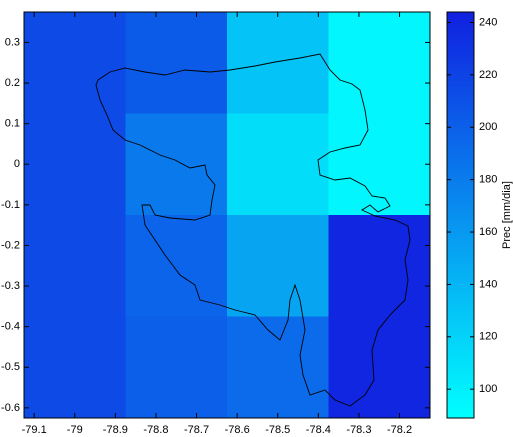 Image resolution: width=513 pixels, height=437 pixels. Describe the element at coordinates (10, 327) in the screenshot. I see `y-tick-label: -0.4` at that location.